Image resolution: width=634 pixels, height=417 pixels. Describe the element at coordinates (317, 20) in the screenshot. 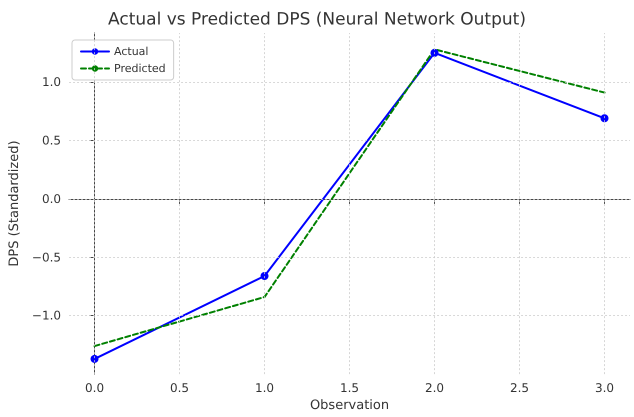

I see `chart-title: Actual vs Predicted DPS (Neural Network Output)` at that location.